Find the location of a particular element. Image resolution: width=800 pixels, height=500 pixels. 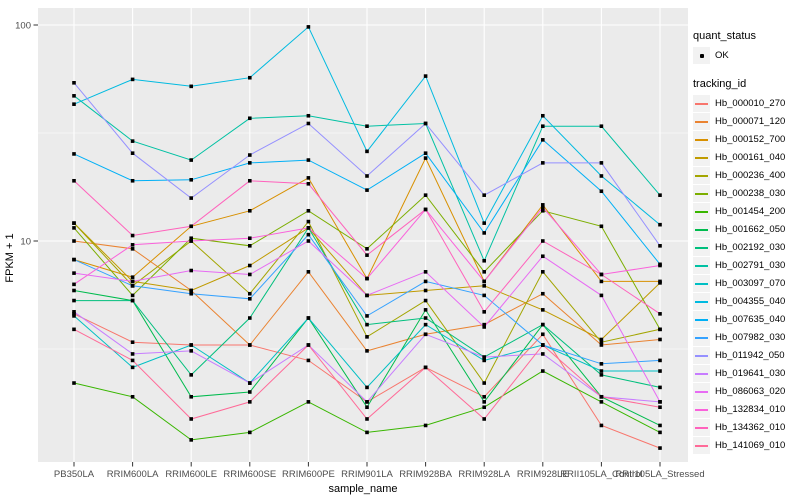

x-tick-label: RRIM600LE is located at coordinates (191, 474).